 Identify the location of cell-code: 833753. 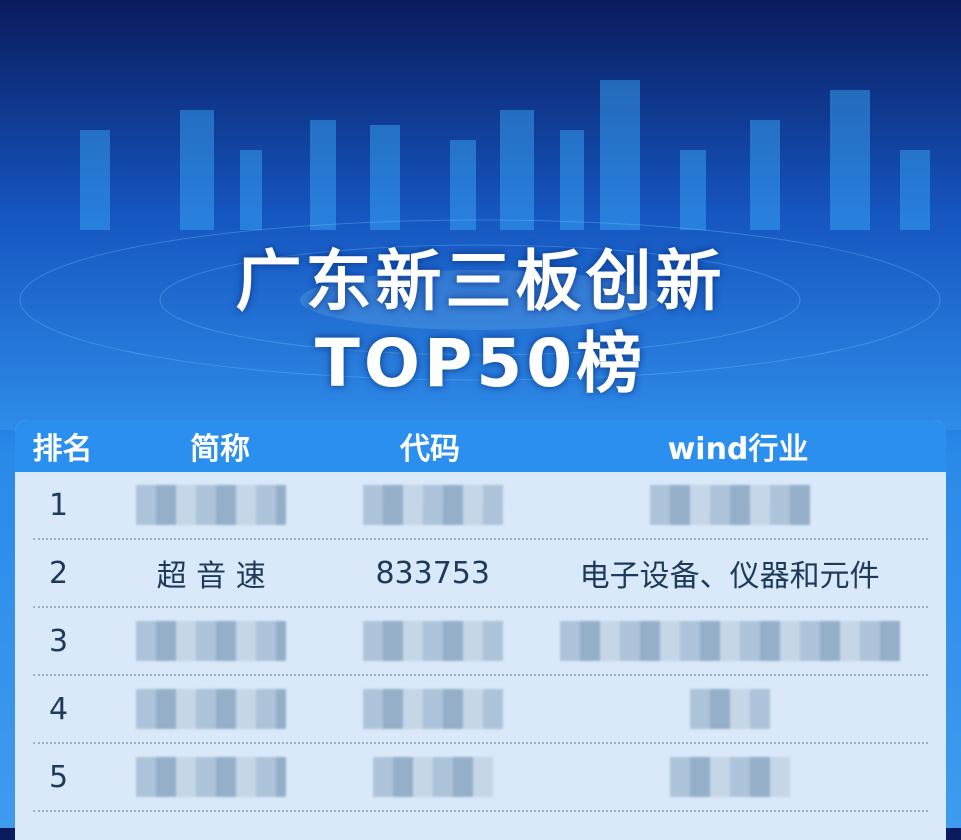
(432, 573).